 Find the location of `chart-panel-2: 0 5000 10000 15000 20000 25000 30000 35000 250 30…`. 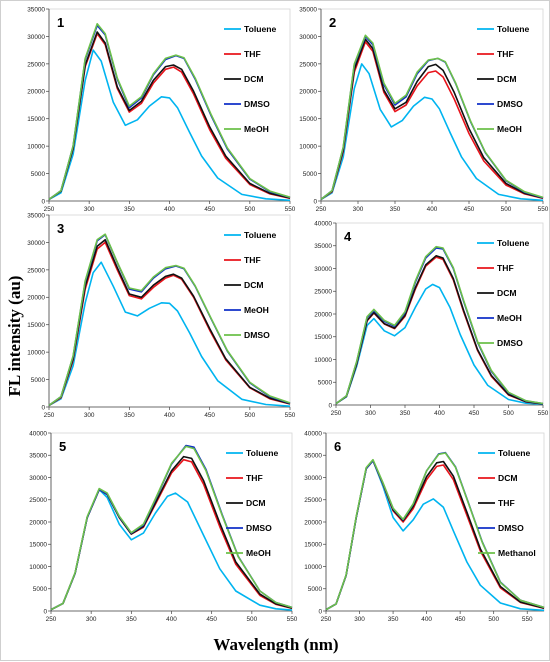

chart-panel-2: 0 5000 10000 15000 20000 25000 30000 35000 250 30… is located at coordinates (424, 109).